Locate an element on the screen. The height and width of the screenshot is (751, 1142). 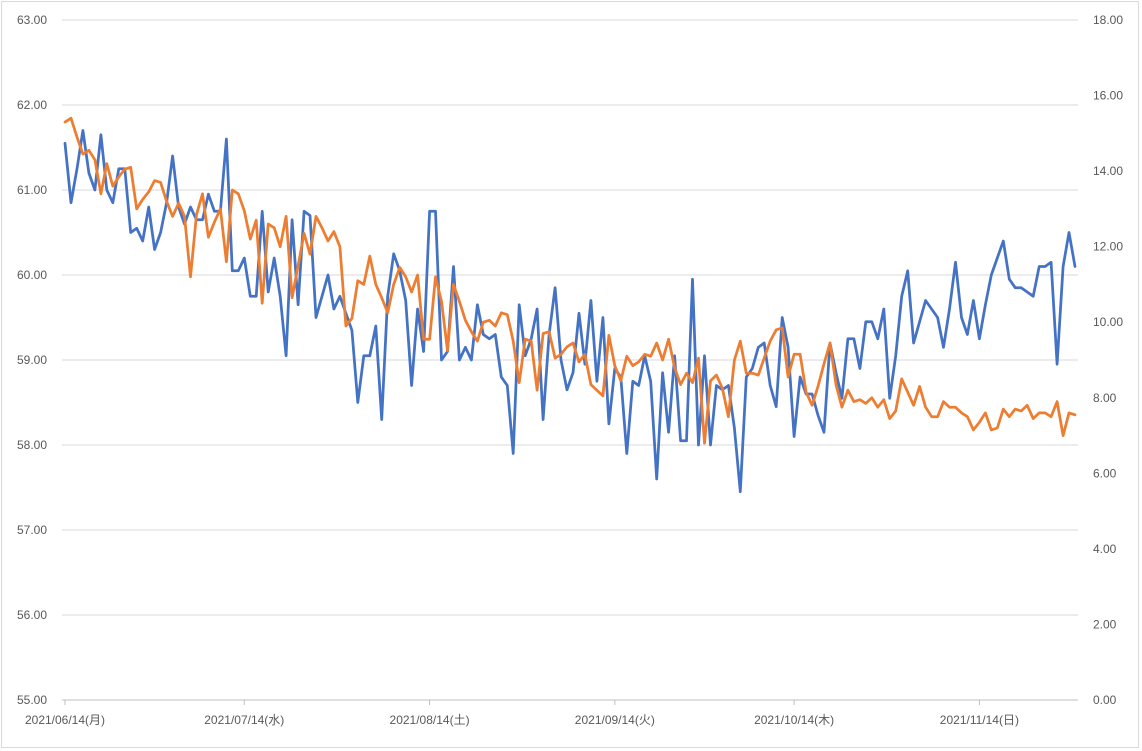
x-tick-label: 2021/11/14(日) is located at coordinates (979, 720).